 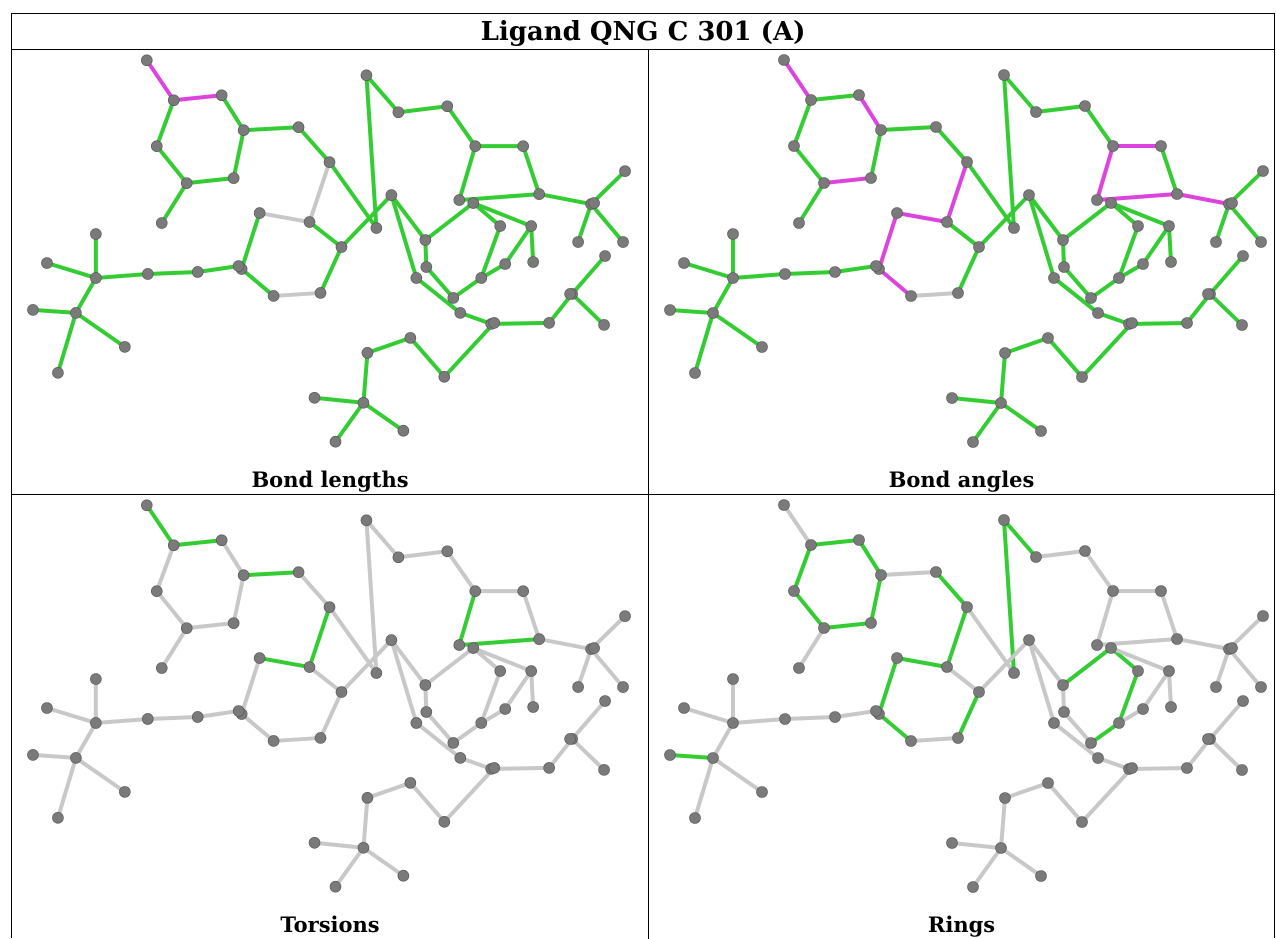 I want to click on bond-cd, so click(x=870, y=557).